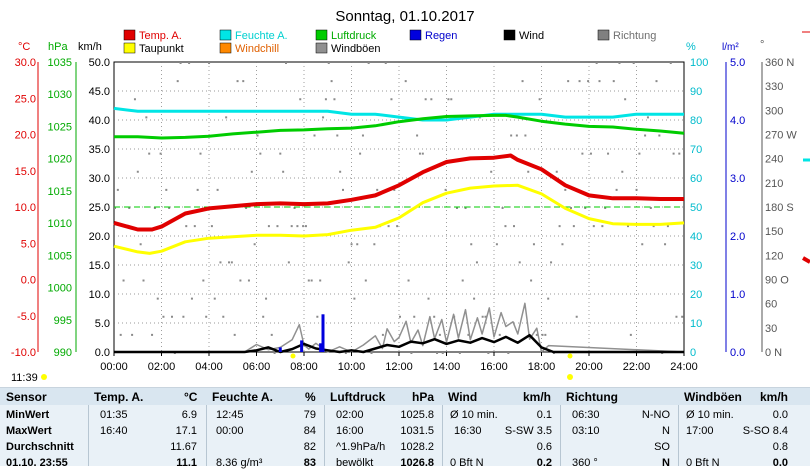 Image resolution: width=810 pixels, height=471 pixels. I want to click on rain-tick-label: 3.0, so click(737, 179).